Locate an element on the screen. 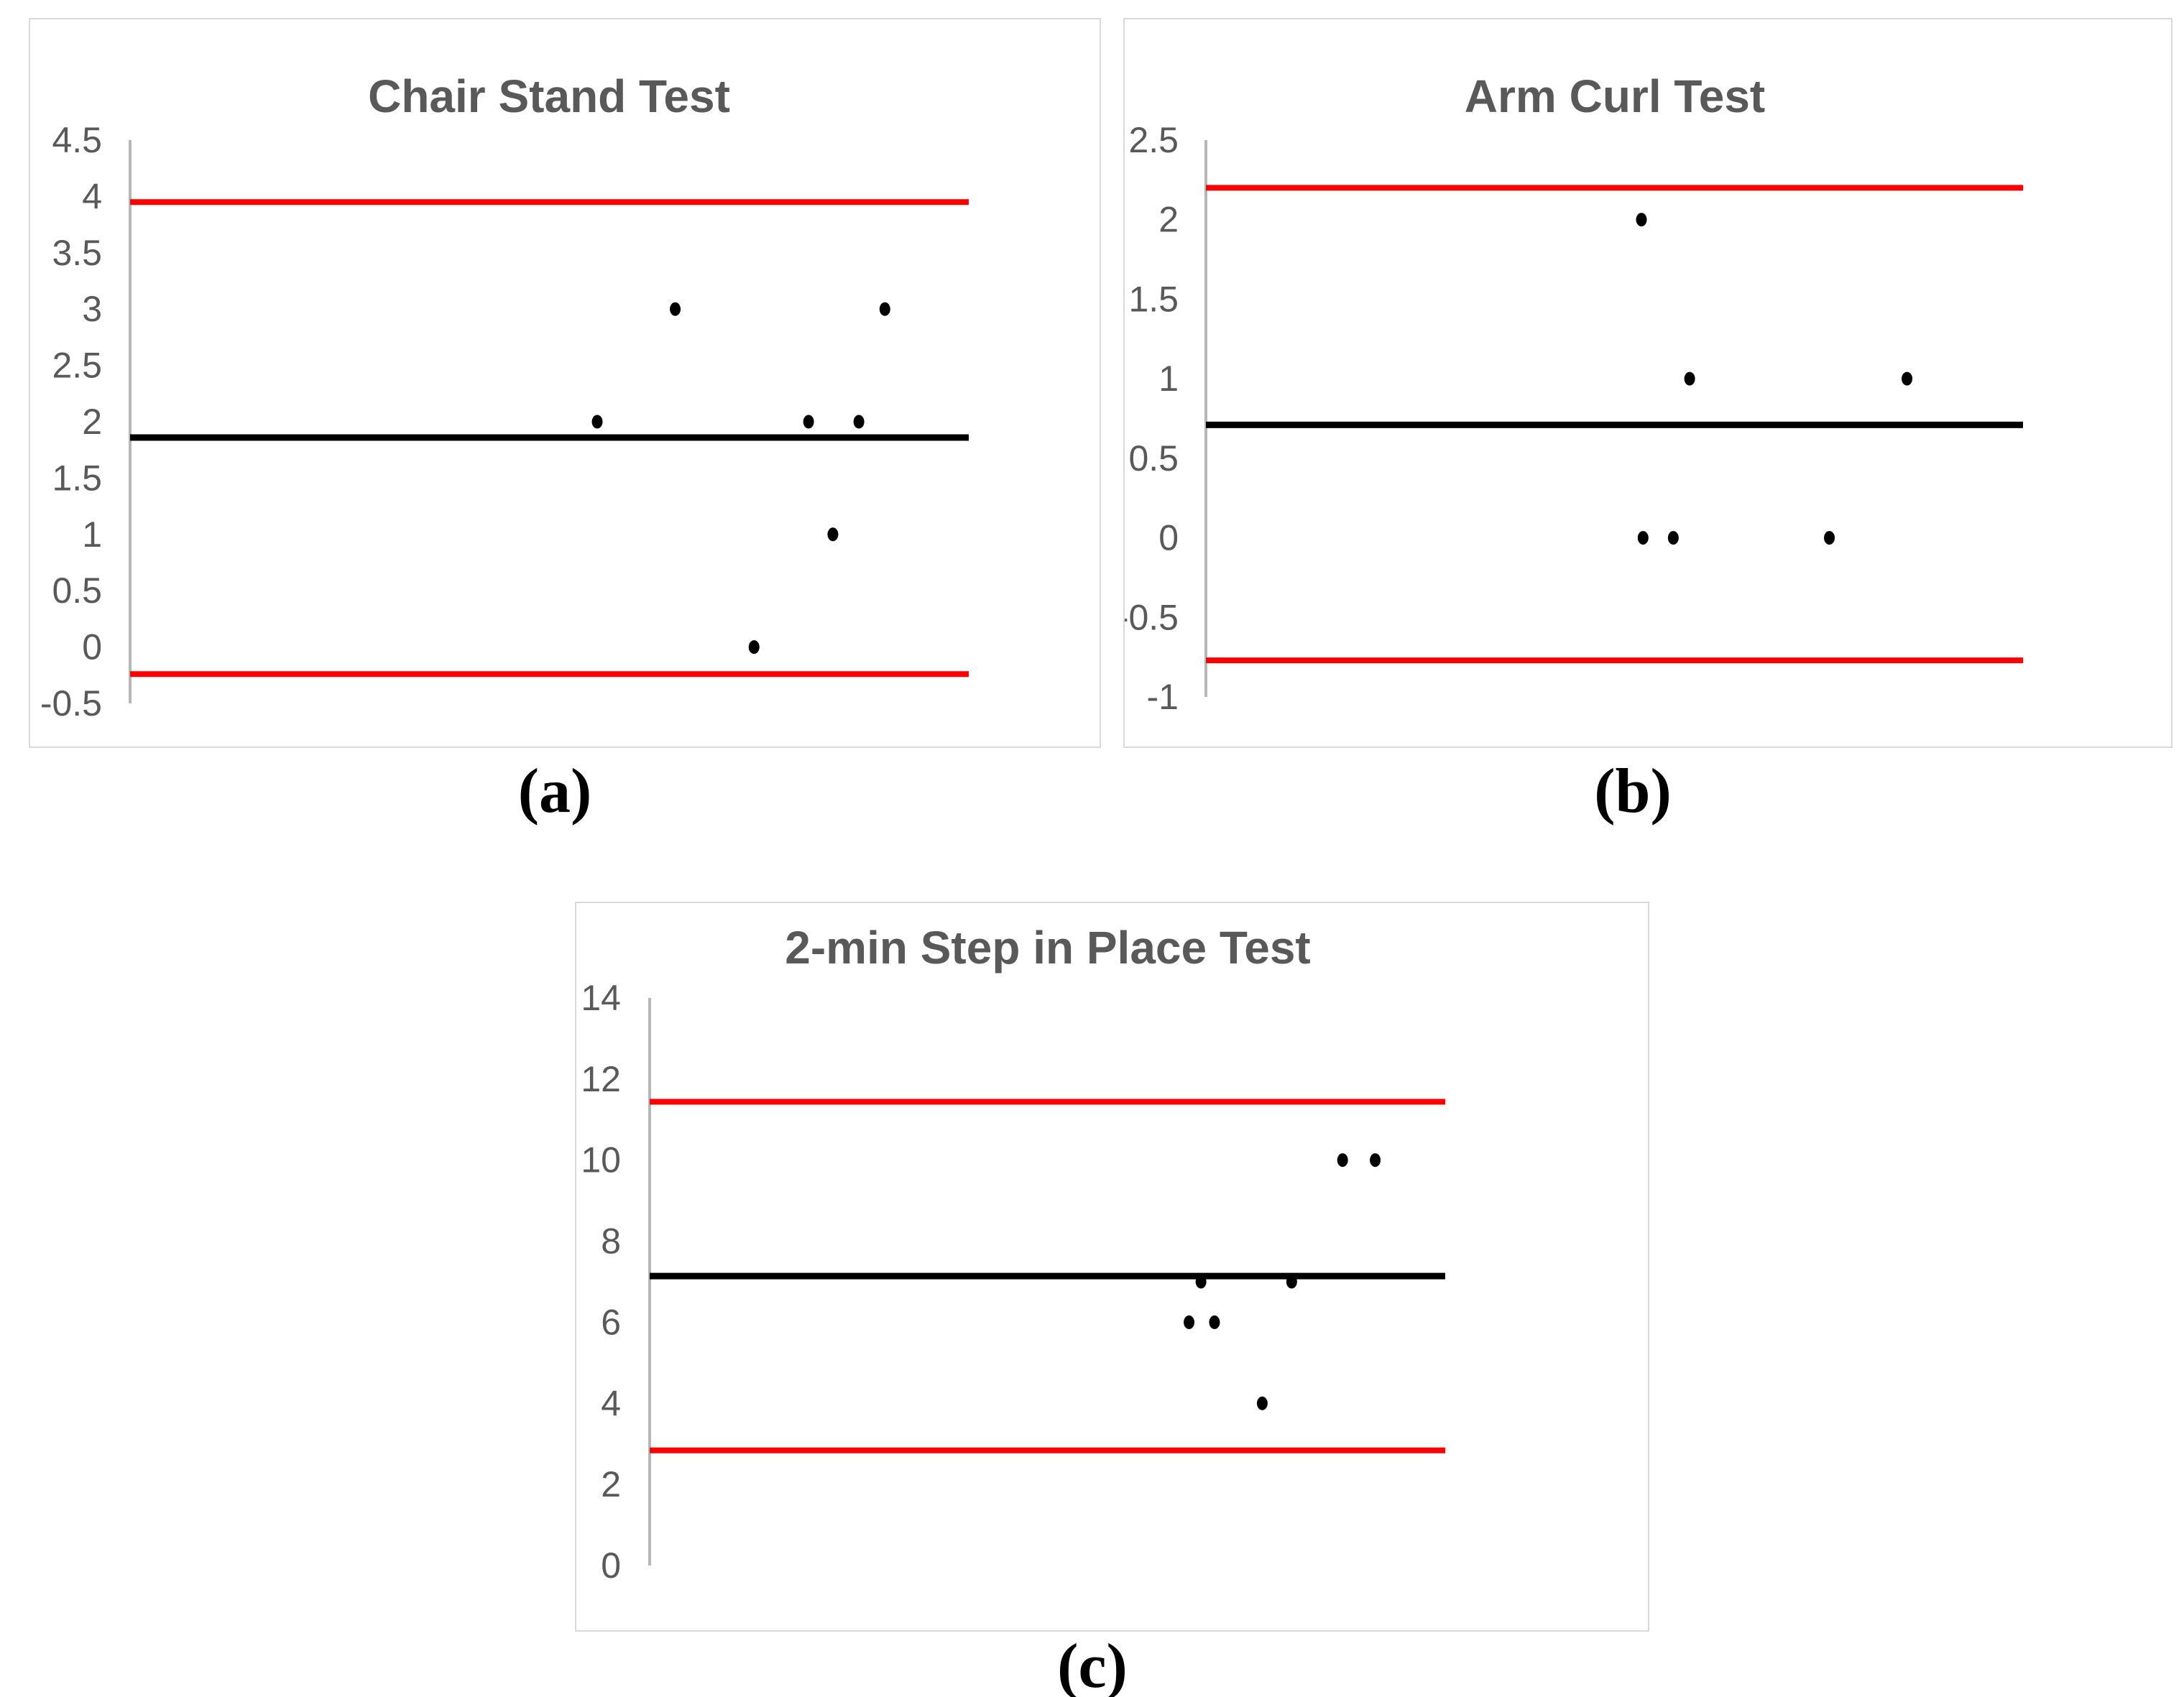 The width and height of the screenshot is (2184, 1697). y-tick-label: 4.5 is located at coordinates (77, 140).